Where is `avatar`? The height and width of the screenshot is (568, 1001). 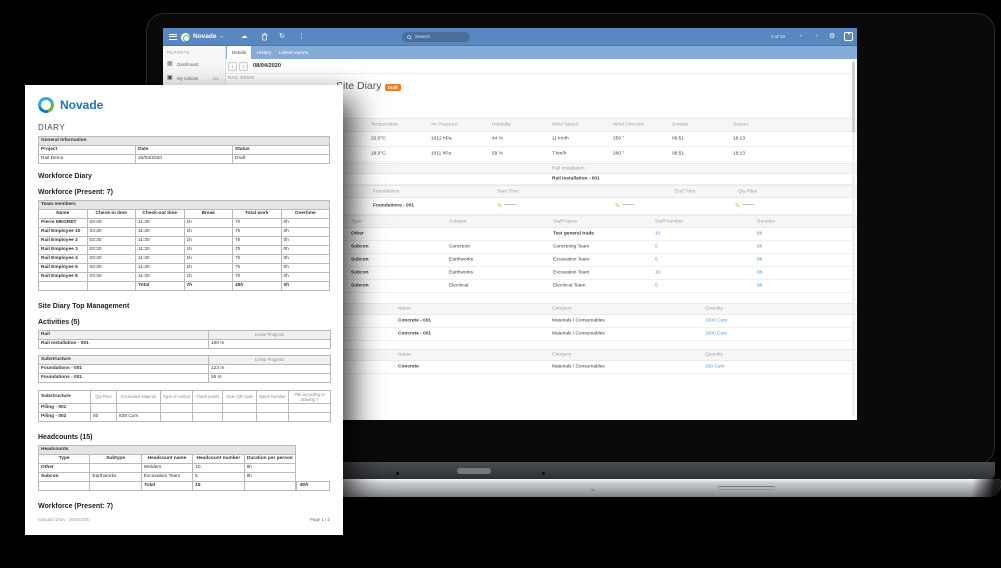 avatar is located at coordinates (848, 36).